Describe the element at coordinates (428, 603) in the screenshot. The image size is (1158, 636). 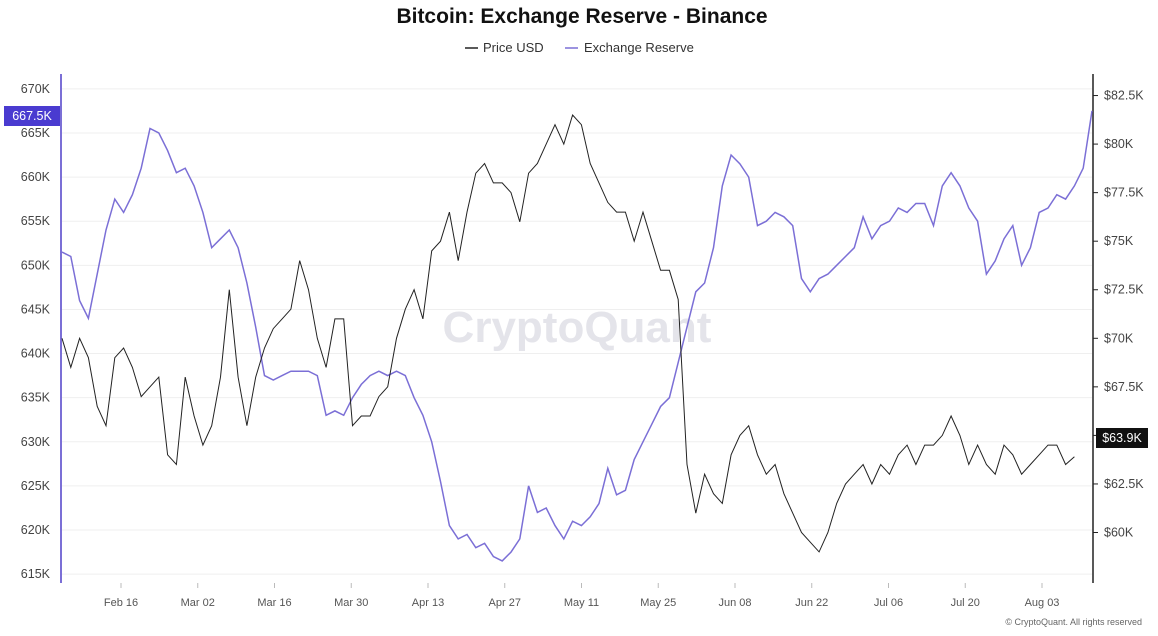
I see `x-tick-label: Apr 13` at that location.